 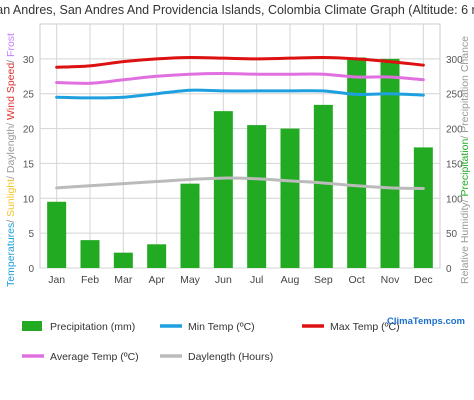 What do you see at coordinates (240, 183) in the screenshot?
I see `daylength-hours-line` at bounding box center [240, 183].